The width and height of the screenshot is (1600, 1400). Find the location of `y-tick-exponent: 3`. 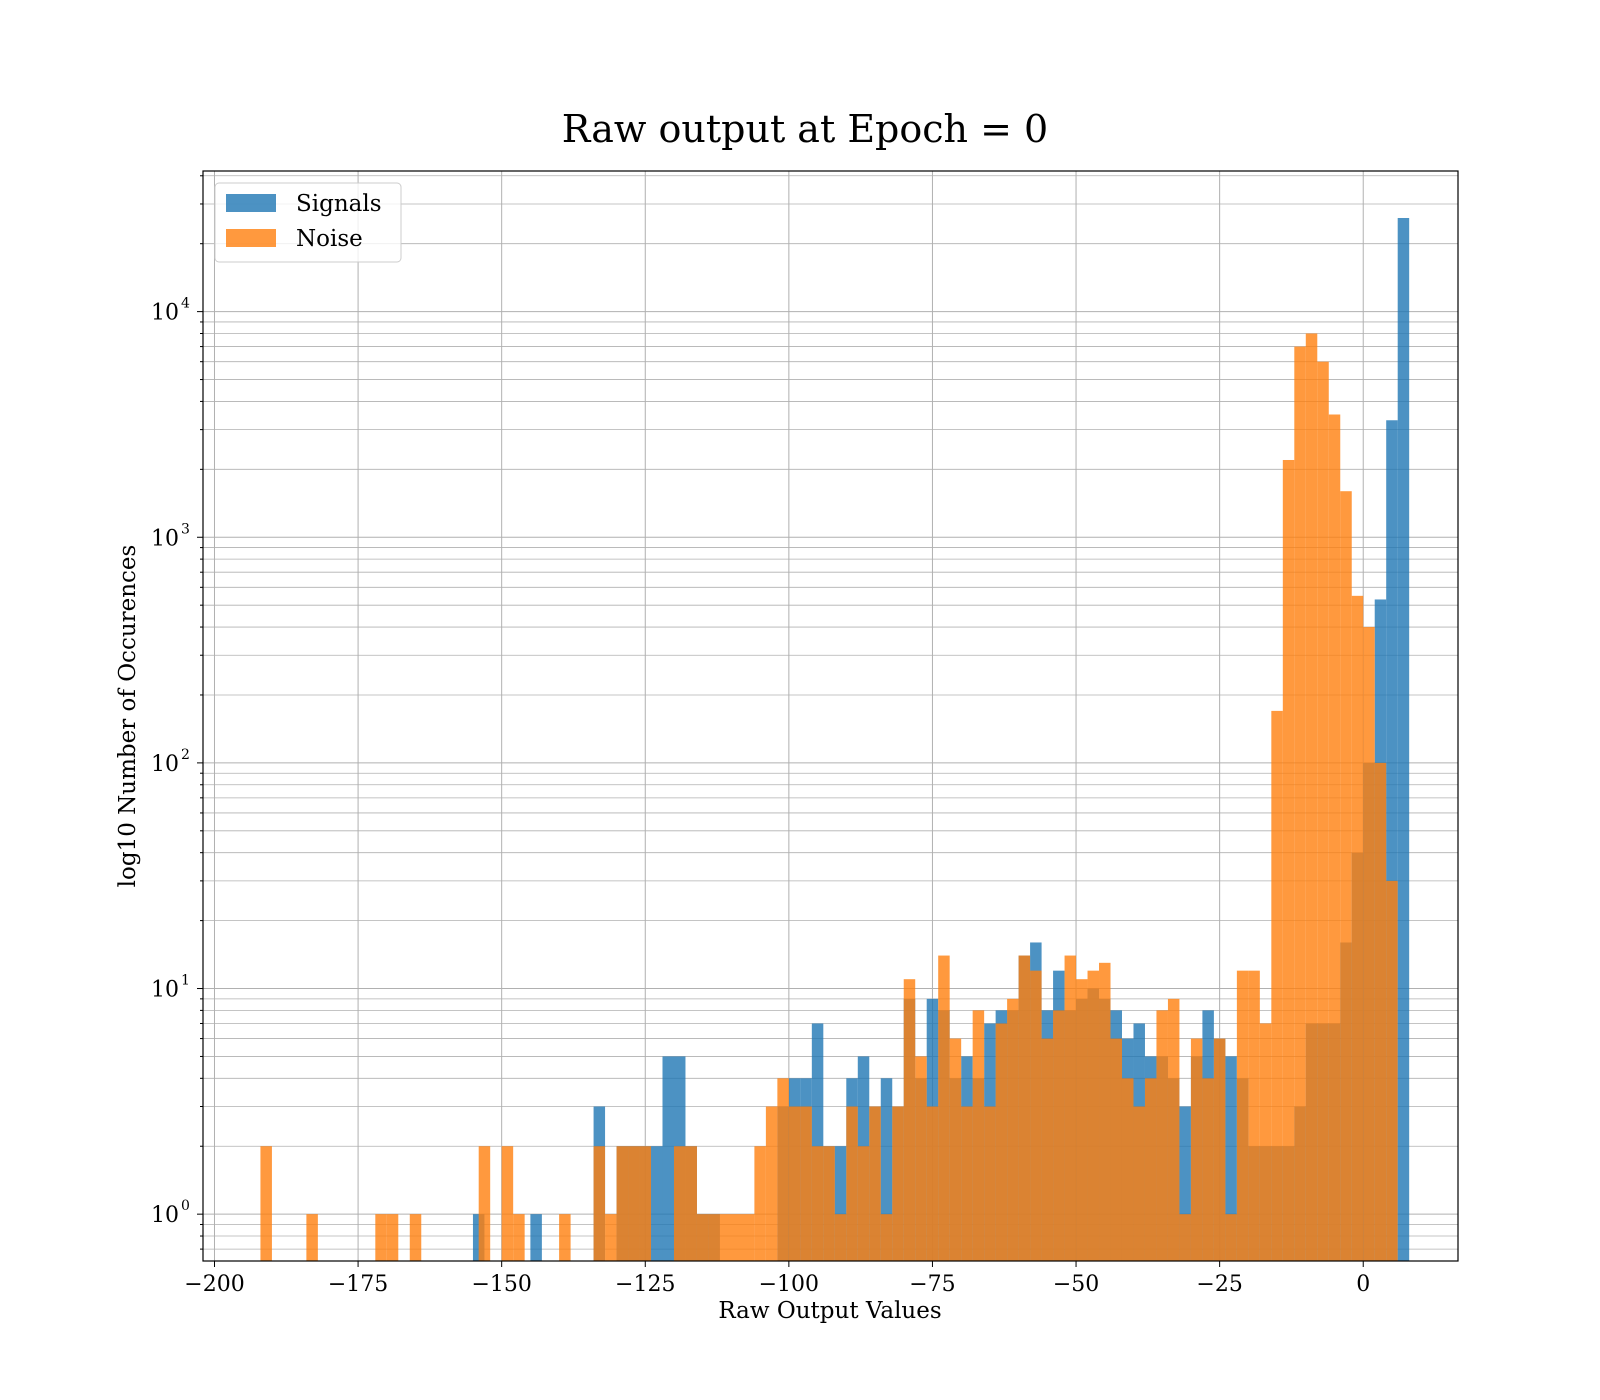

y-tick-exponent: 3 is located at coordinates (185, 529).